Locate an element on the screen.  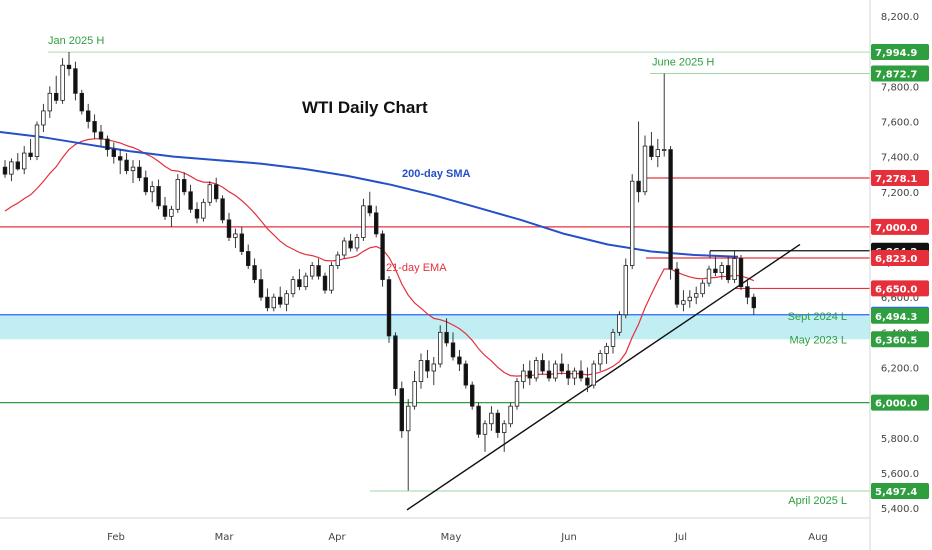
price-level-value: 5,497.4 is located at coordinates (896, 492).